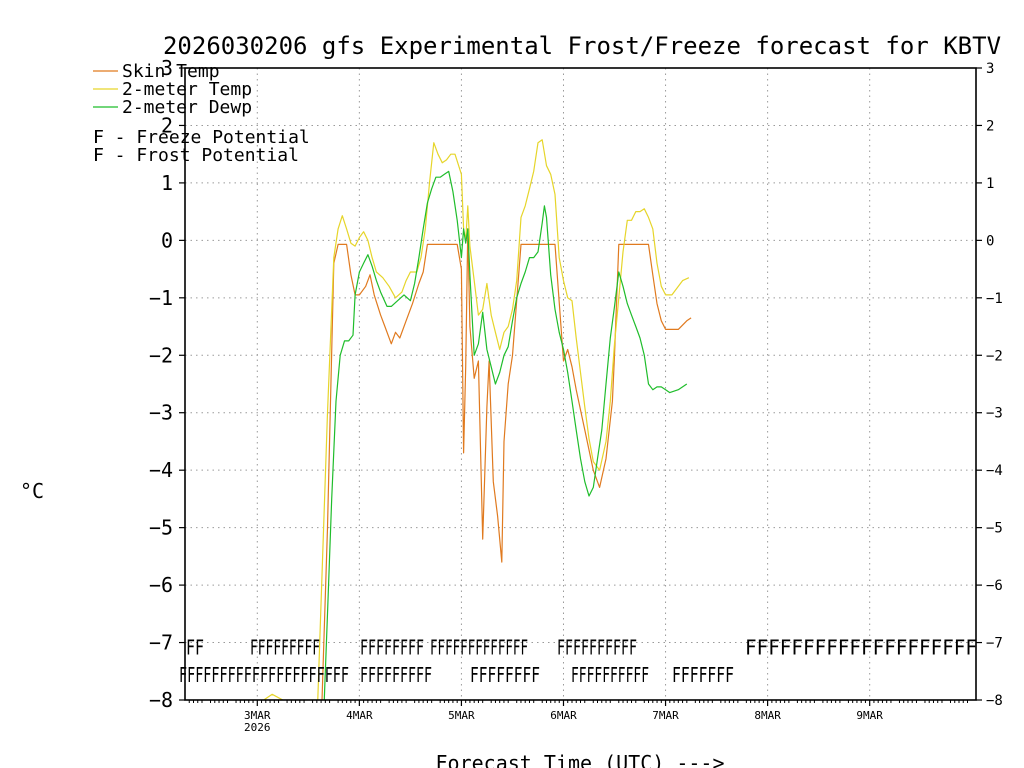 The width and height of the screenshot is (1024, 768). What do you see at coordinates (167, 240) in the screenshot?
I see `y-tick-label-left: 0` at bounding box center [167, 240].